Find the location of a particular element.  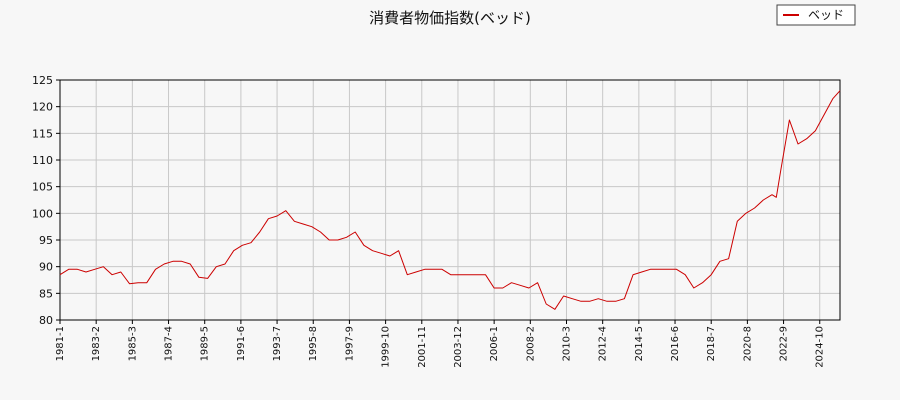

y-tick-label: 125 is located at coordinates (42, 80).